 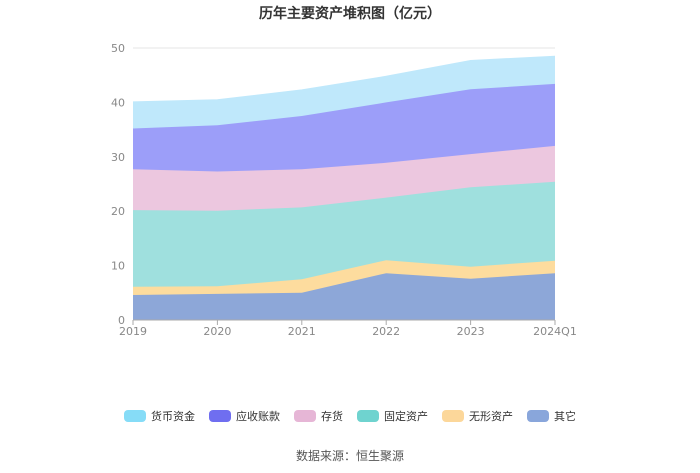 What do you see at coordinates (217, 331) in the screenshot?
I see `x-tick-label: 2020` at bounding box center [217, 331].